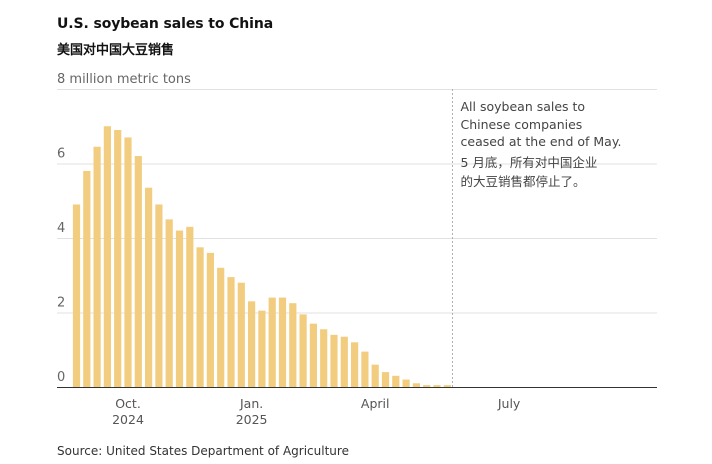  Describe the element at coordinates (165, 24) in the screenshot. I see `chart-title: U.S. soybean sales to China` at that location.